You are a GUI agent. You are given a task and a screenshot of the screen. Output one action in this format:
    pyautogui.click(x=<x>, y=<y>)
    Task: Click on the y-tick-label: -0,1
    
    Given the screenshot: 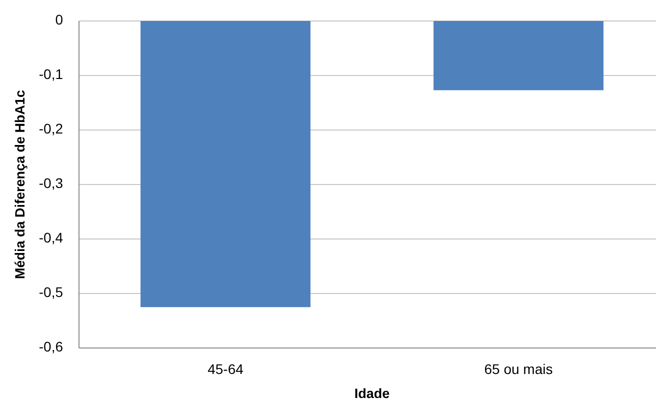 What is the action you would take?
    pyautogui.click(x=51, y=74)
    